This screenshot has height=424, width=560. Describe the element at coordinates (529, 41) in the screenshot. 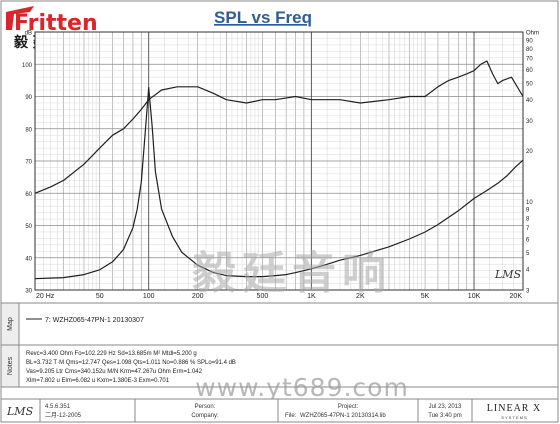

I see `y-right-tick-label: 90` at that location.